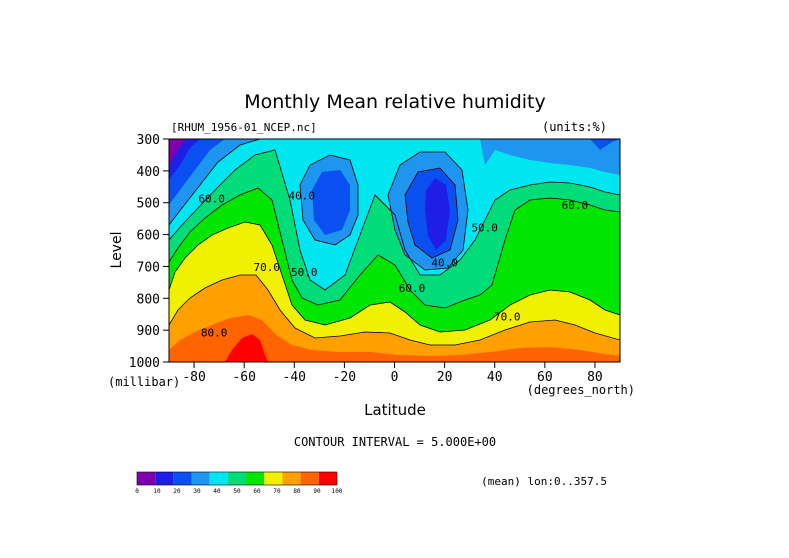 The height and width of the screenshot is (558, 789). I want to click on x-tick-label: 60, so click(545, 377).